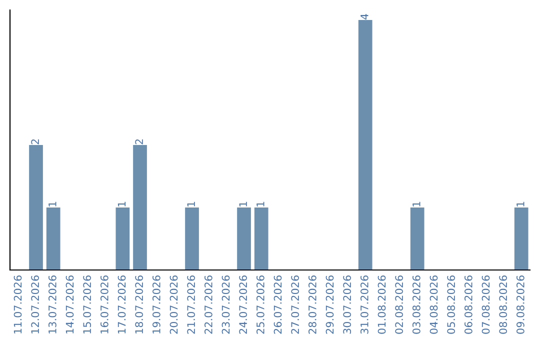  Describe the element at coordinates (243, 305) in the screenshot. I see `x-tick-label: 24.07.2026` at that location.